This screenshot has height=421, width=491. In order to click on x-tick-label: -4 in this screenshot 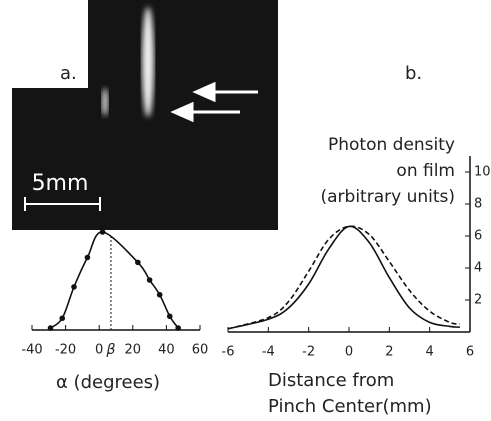, I will do `click(268, 352)`.